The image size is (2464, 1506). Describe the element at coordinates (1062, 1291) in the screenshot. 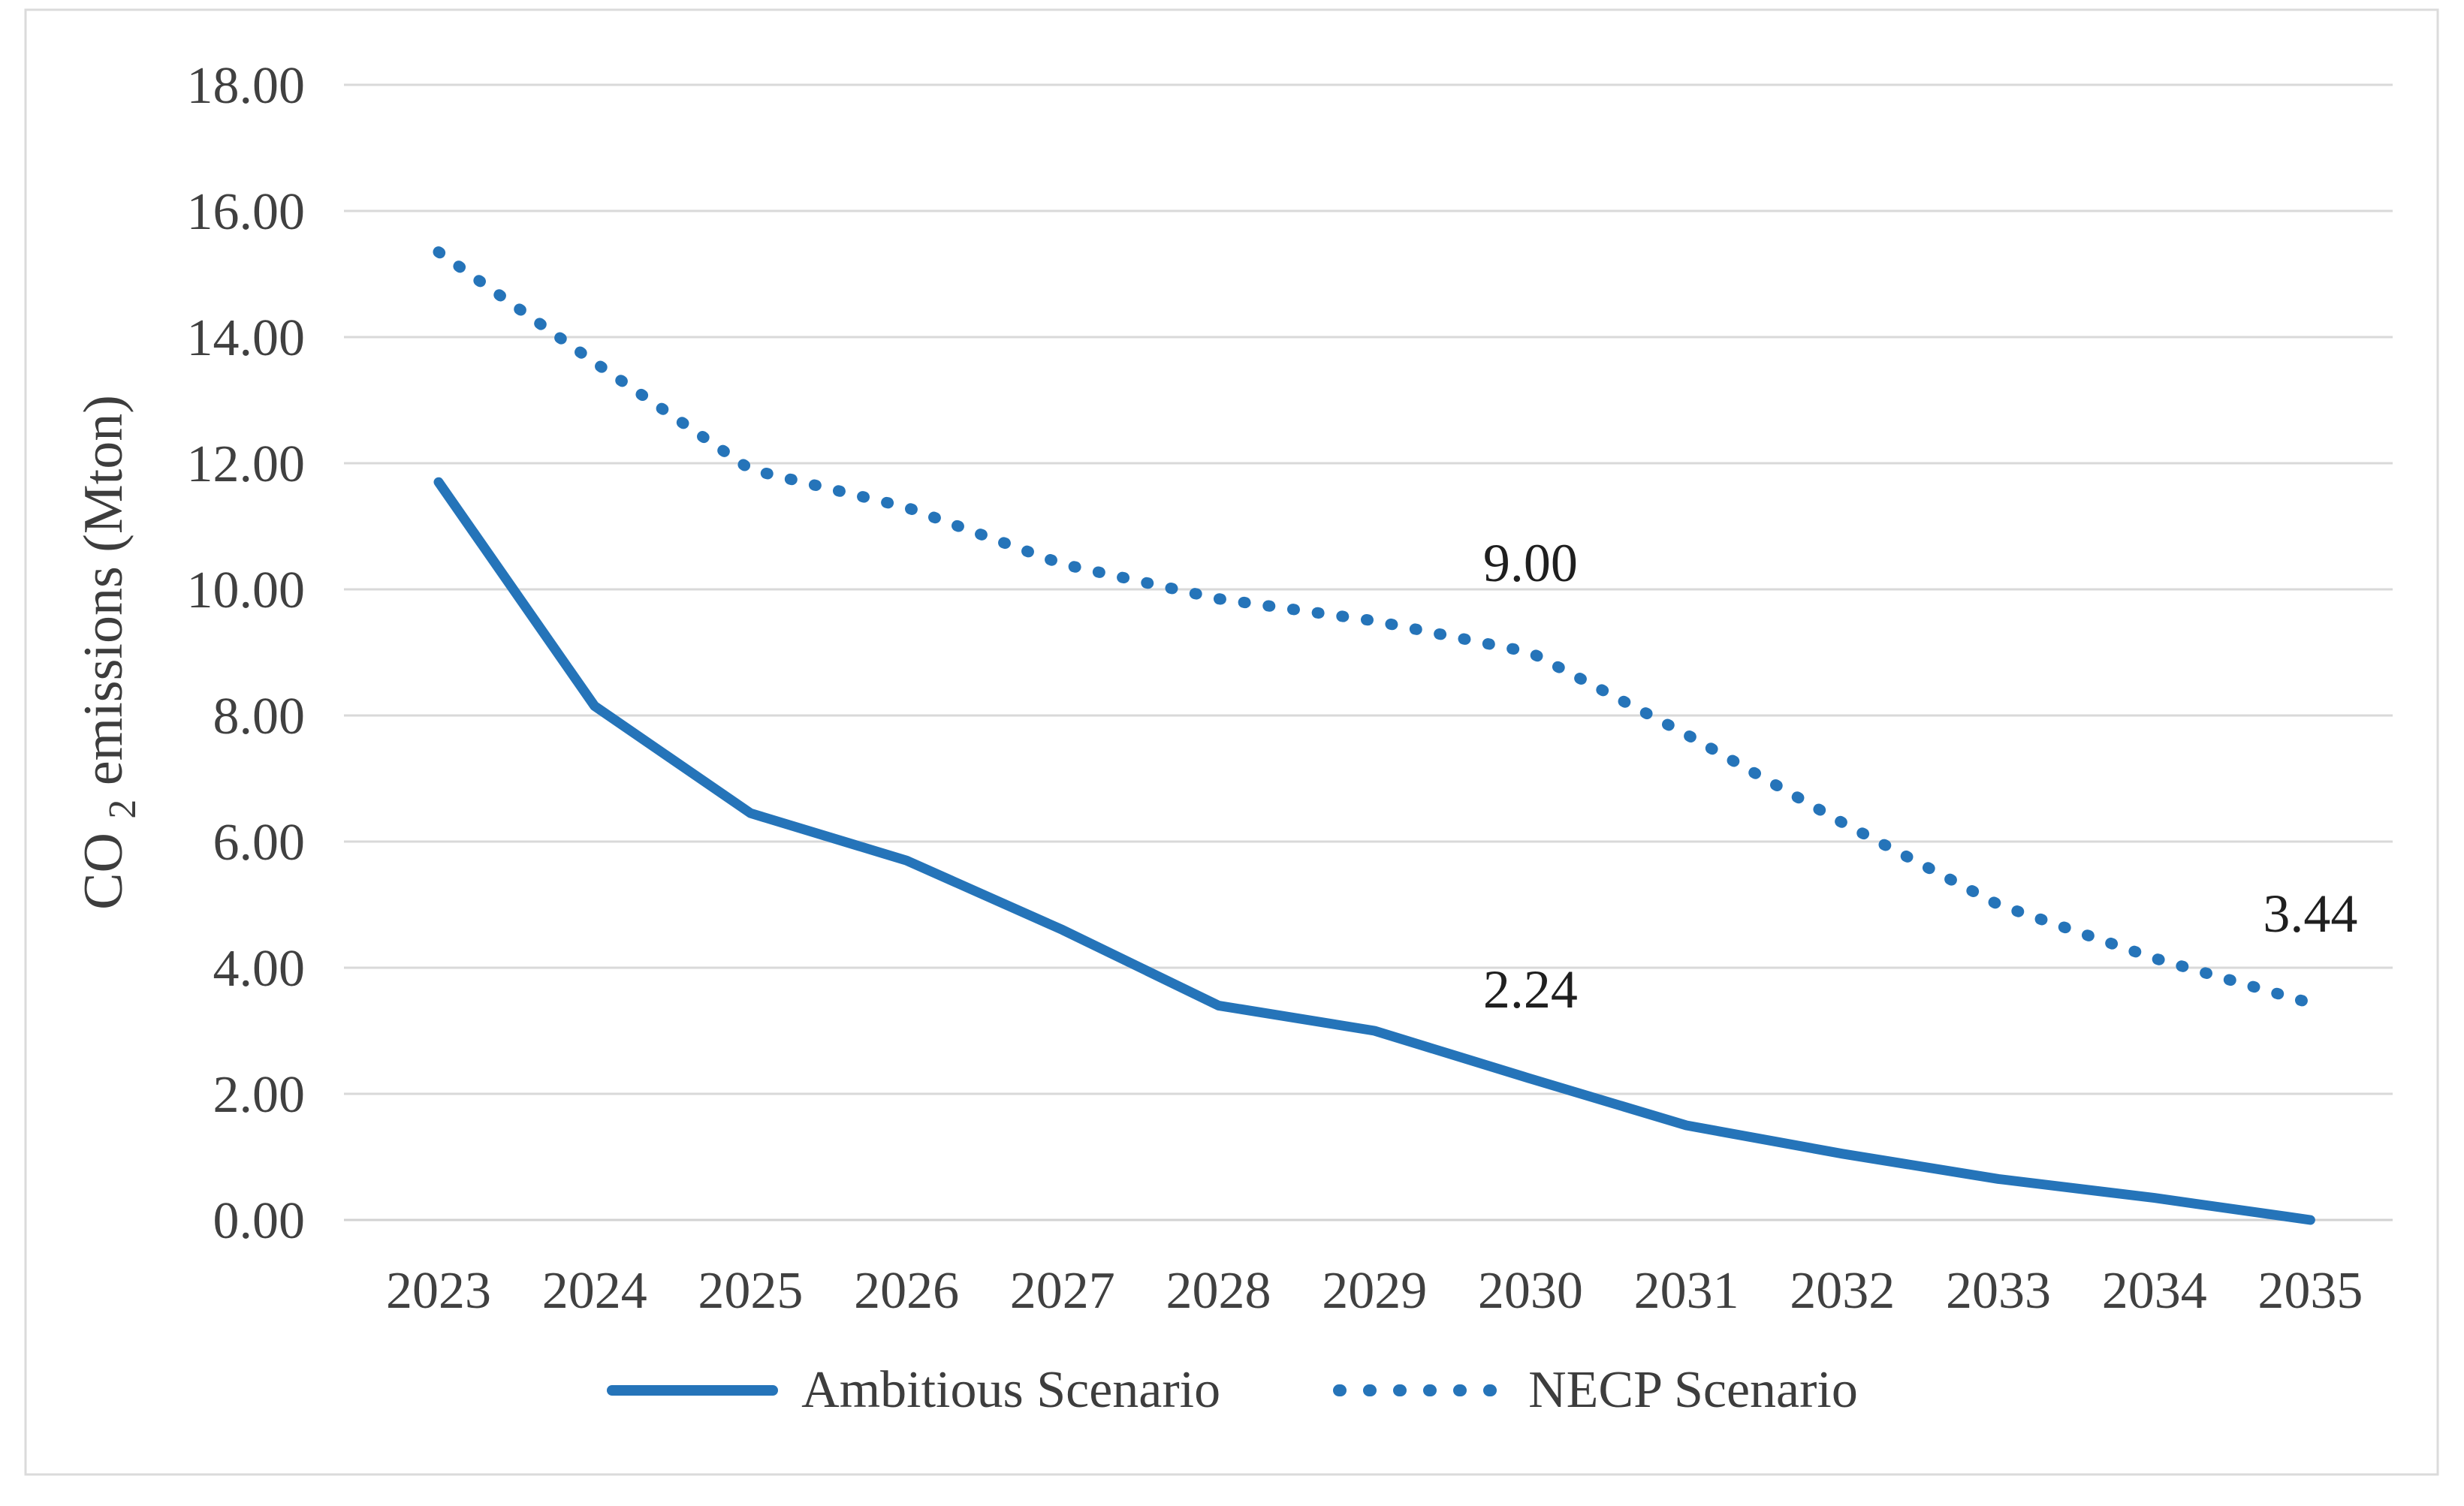

I see `x-tick-label: 2027` at that location.